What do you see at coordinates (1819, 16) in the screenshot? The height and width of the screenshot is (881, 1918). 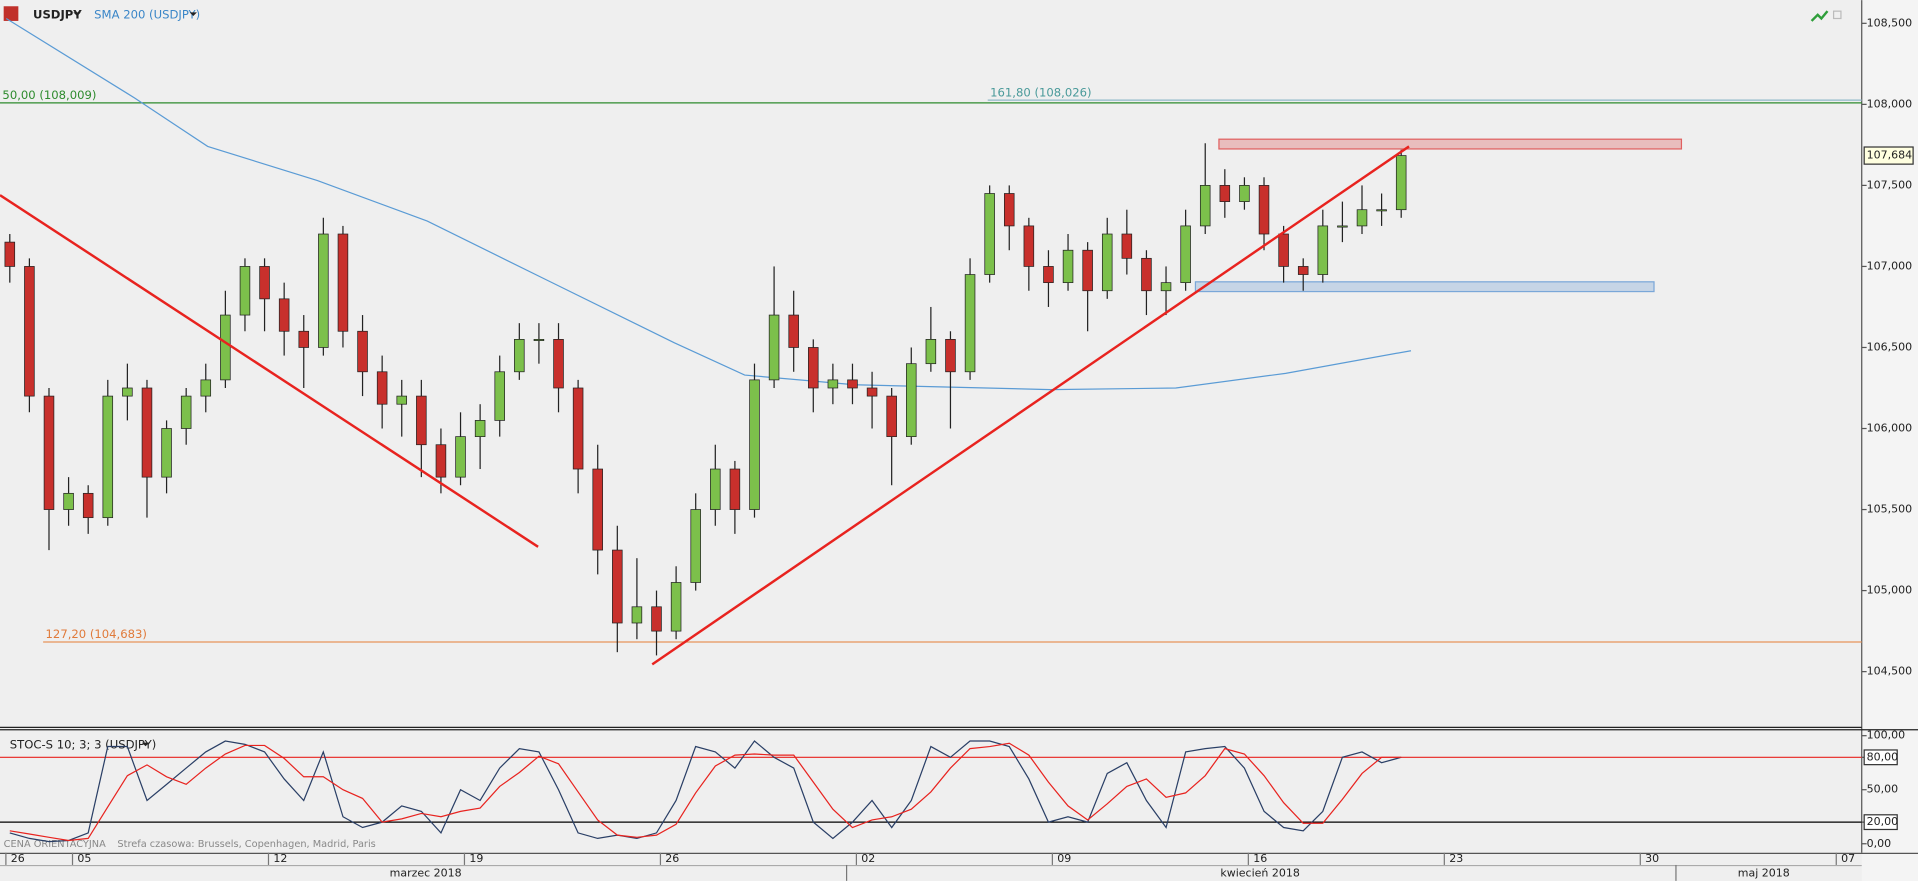 I see `trend-icon` at bounding box center [1819, 16].